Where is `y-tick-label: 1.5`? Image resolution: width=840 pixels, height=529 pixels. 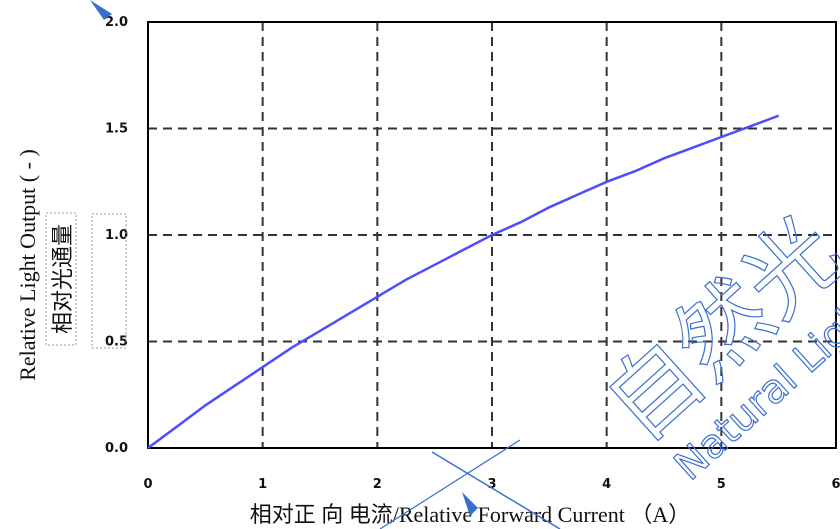
y-tick-label: 1.5 is located at coordinates (116, 129).